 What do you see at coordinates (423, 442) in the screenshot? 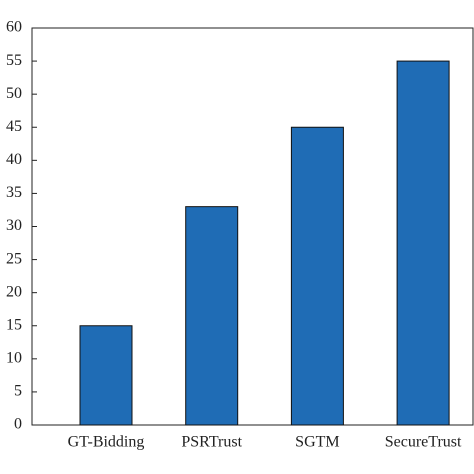
I see `x-tick-label: SecureTrust` at bounding box center [423, 442].